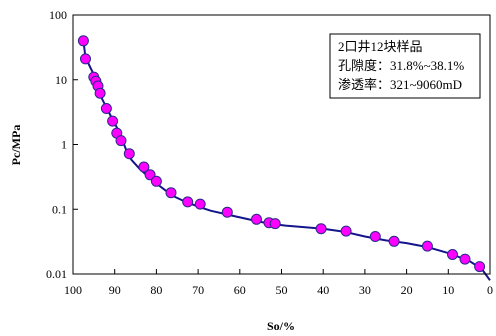 The width and height of the screenshot is (496, 336). What do you see at coordinates (282, 290) in the screenshot?
I see `x-tick-label: 50` at bounding box center [282, 290].